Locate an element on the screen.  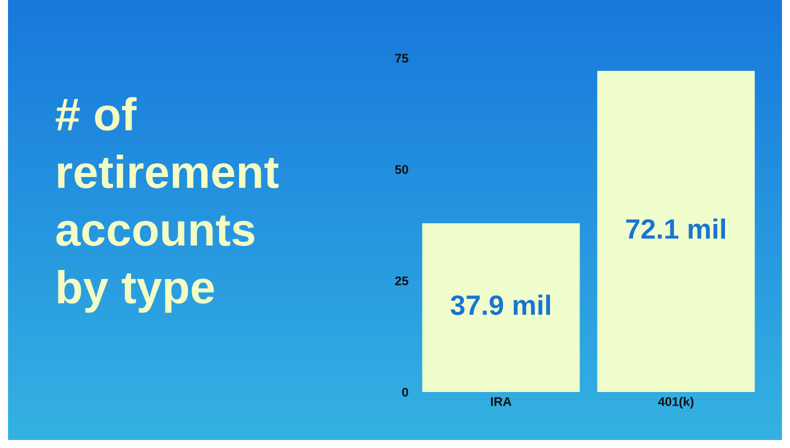
text: # of retirement accounts by type is located at coordinates (167, 205).